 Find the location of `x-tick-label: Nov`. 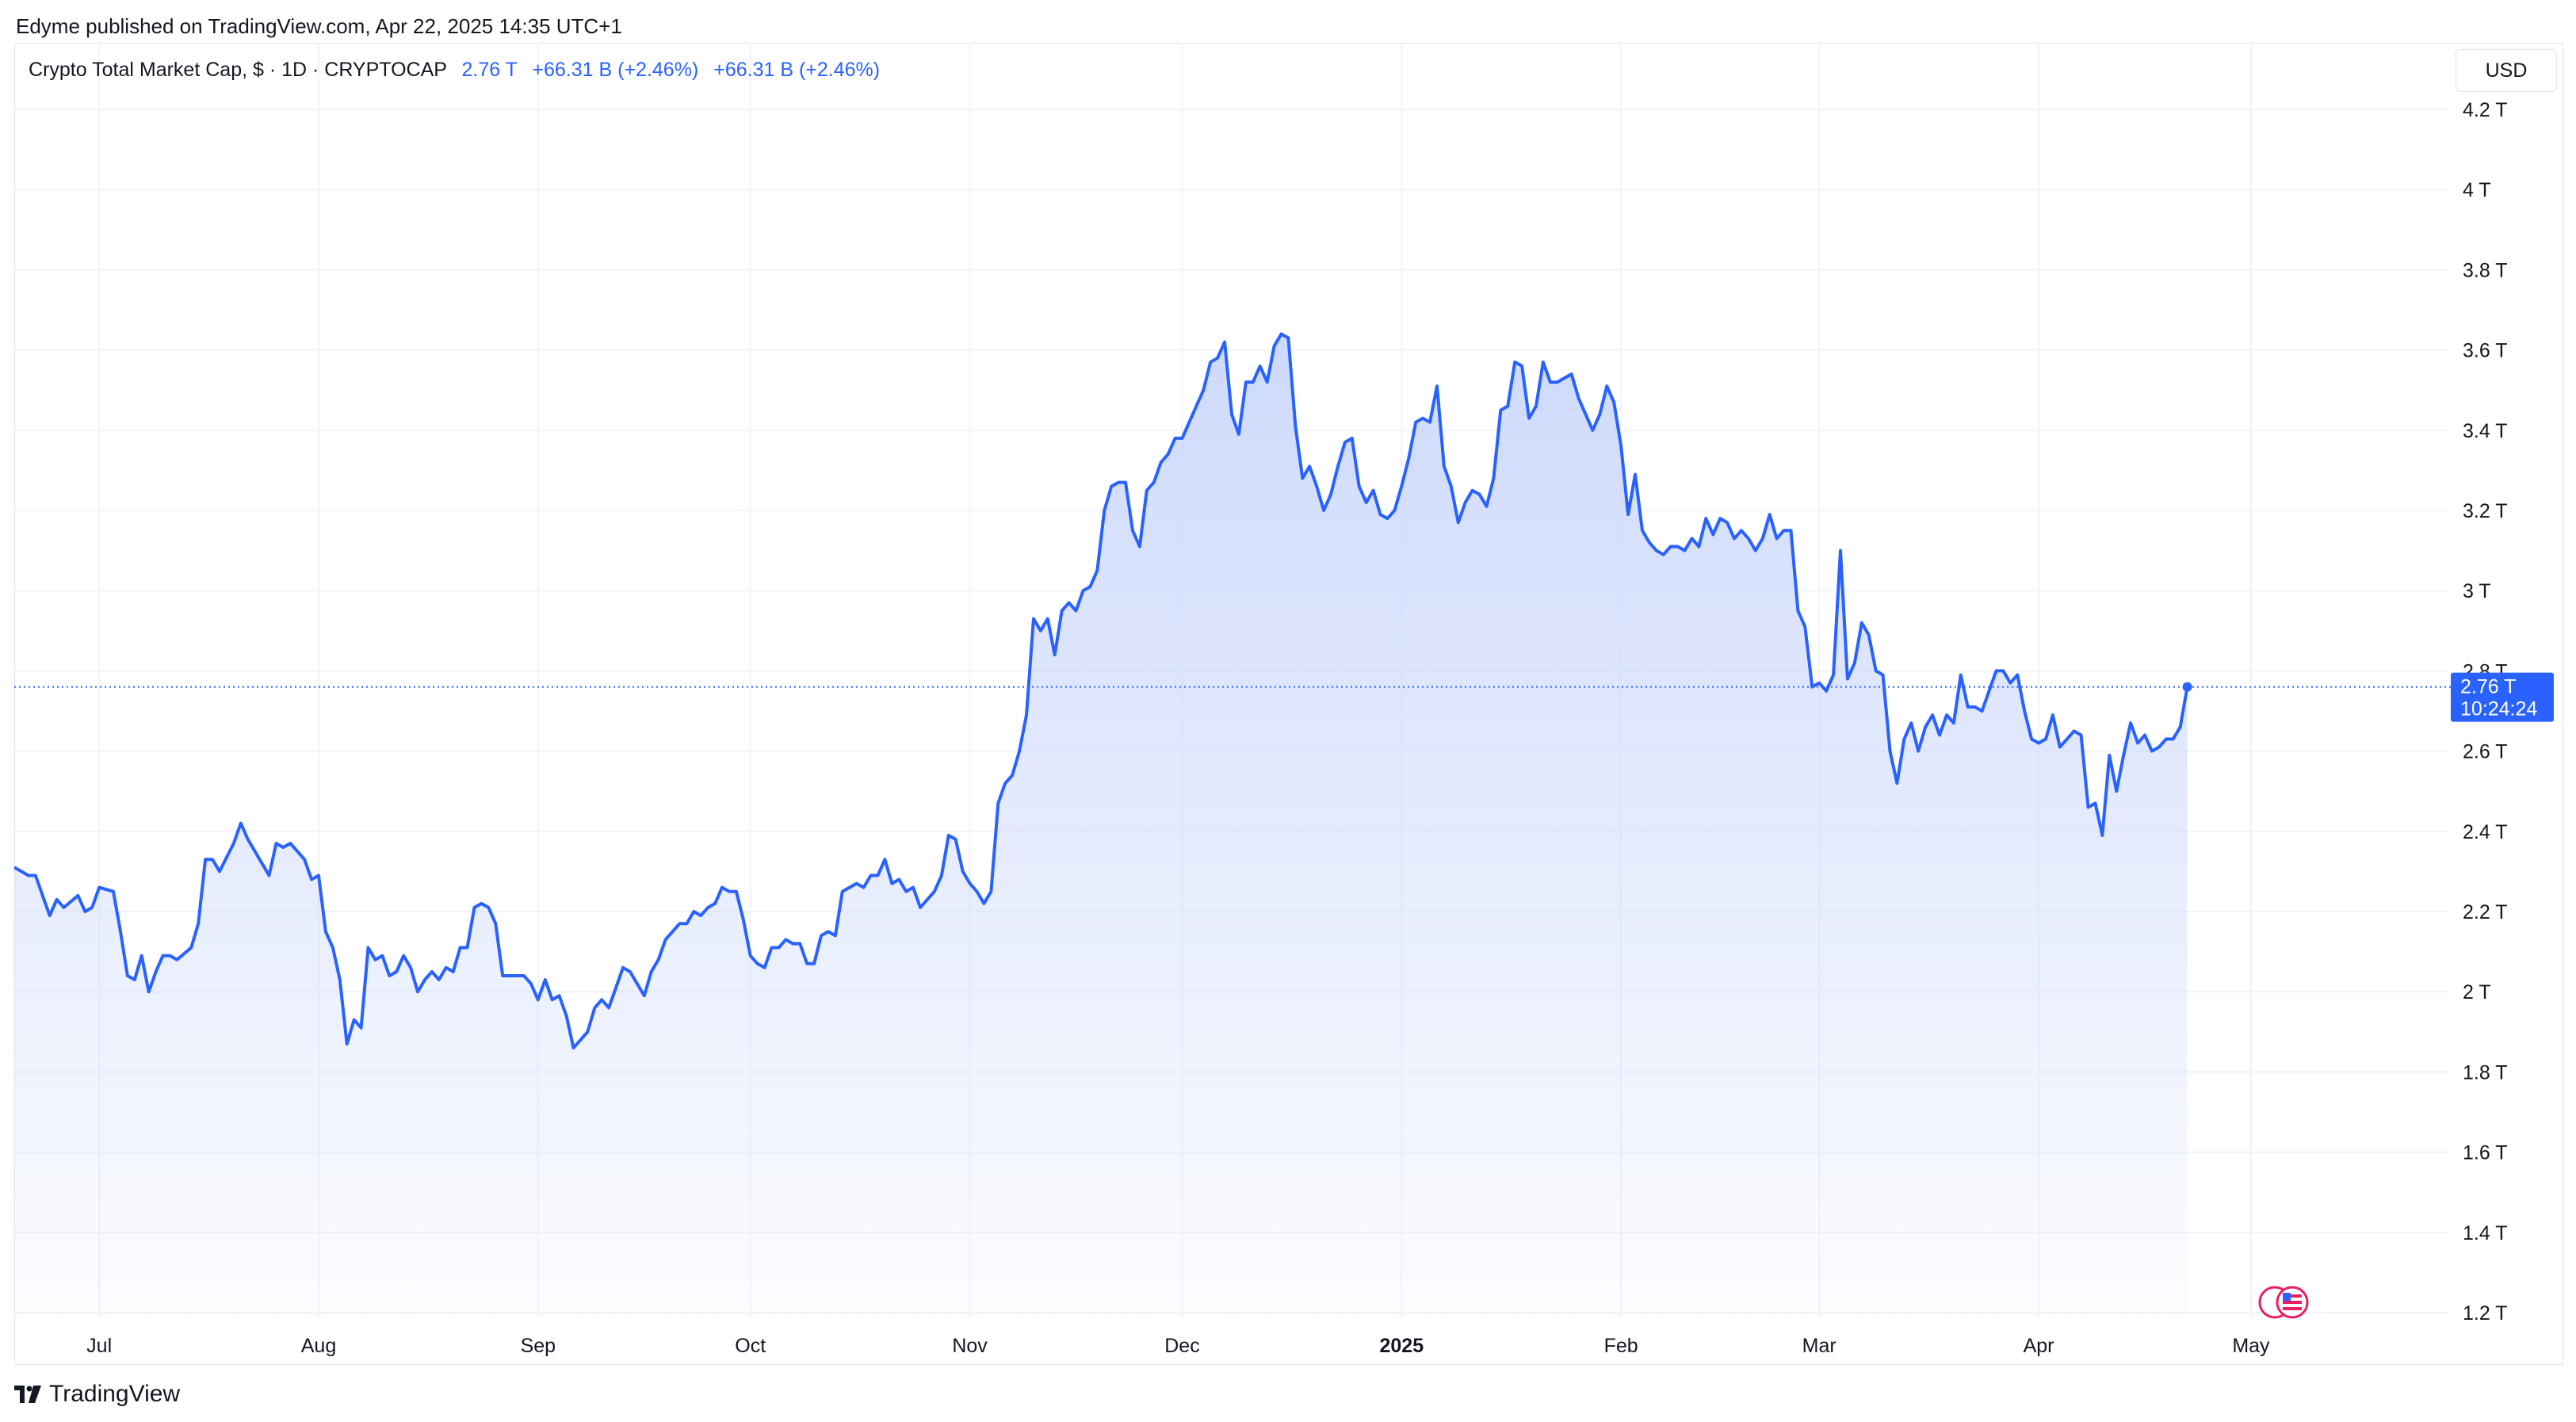

x-tick-label: Nov is located at coordinates (970, 1346).